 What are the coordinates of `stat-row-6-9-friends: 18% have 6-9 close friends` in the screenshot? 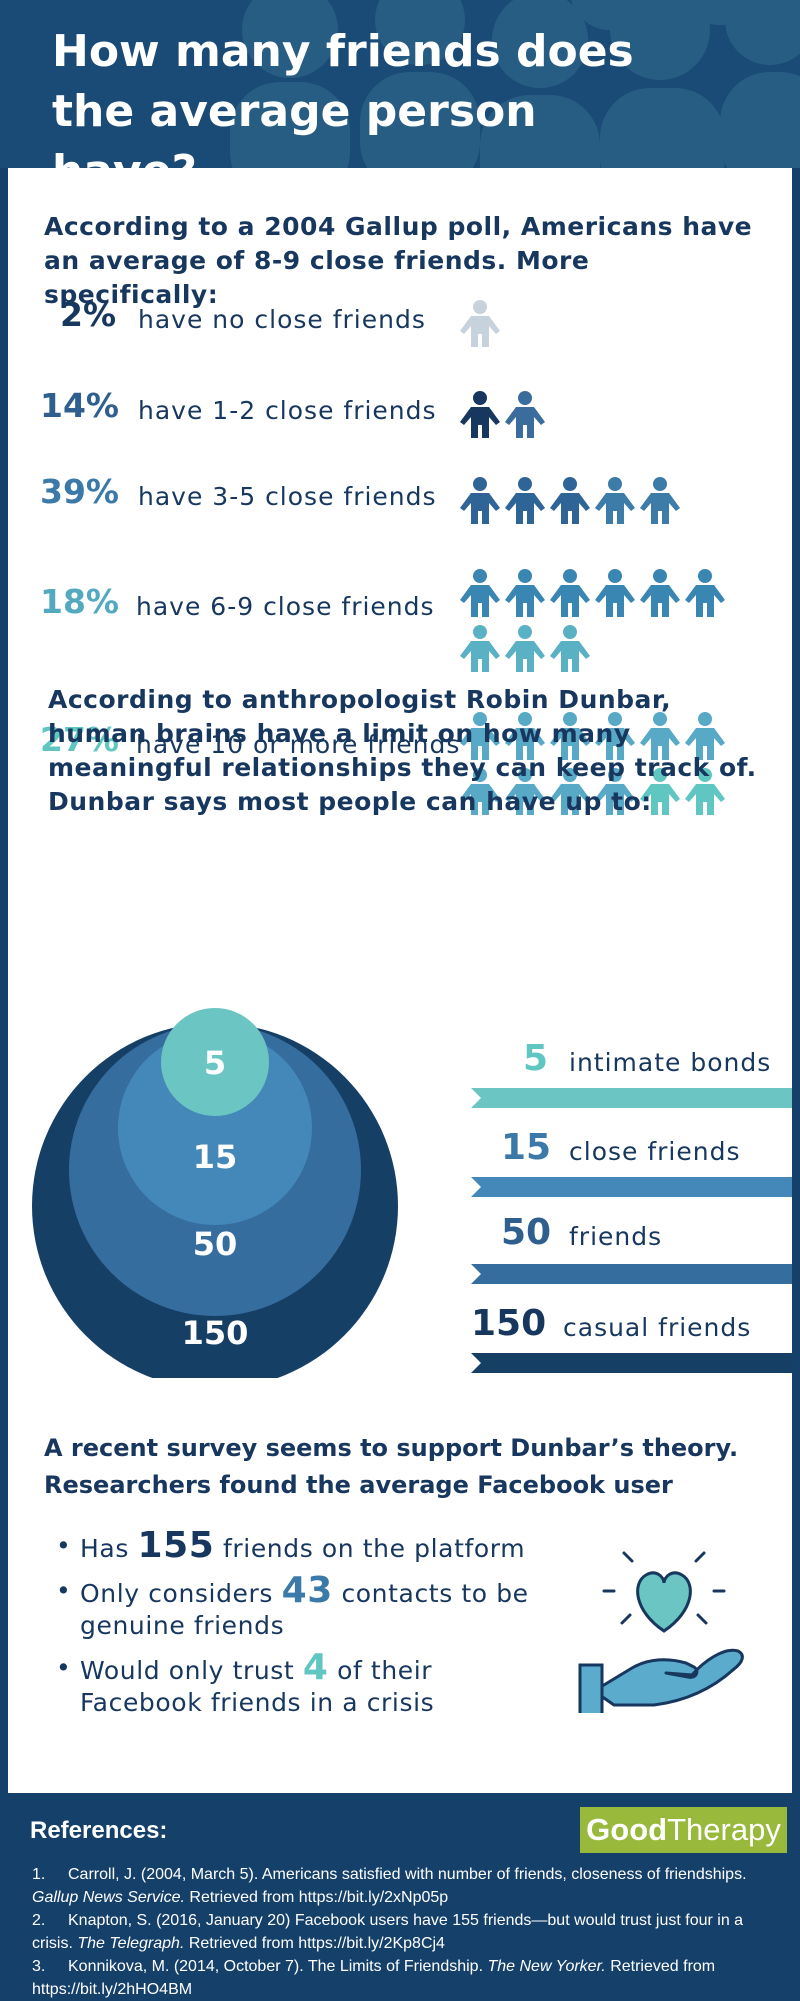 It's located at (400, 630).